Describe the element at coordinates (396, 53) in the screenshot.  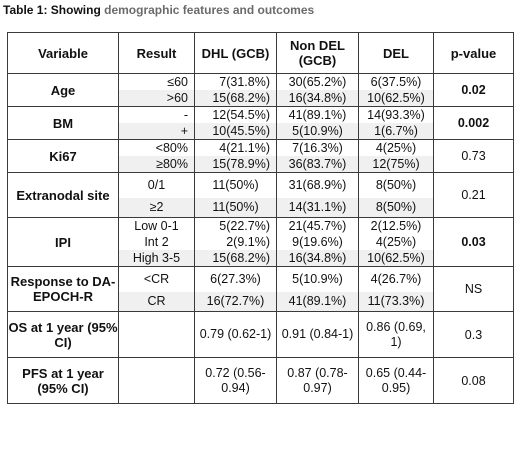
I see `header-del: DEL` at that location.